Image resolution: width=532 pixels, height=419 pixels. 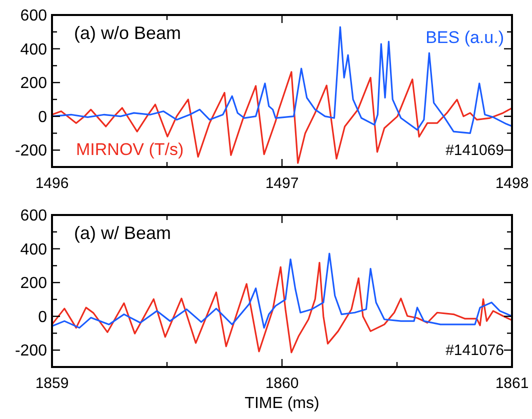 What do you see at coordinates (512, 383) in the screenshot?
I see `x-tick-label: 1861` at bounding box center [512, 383].